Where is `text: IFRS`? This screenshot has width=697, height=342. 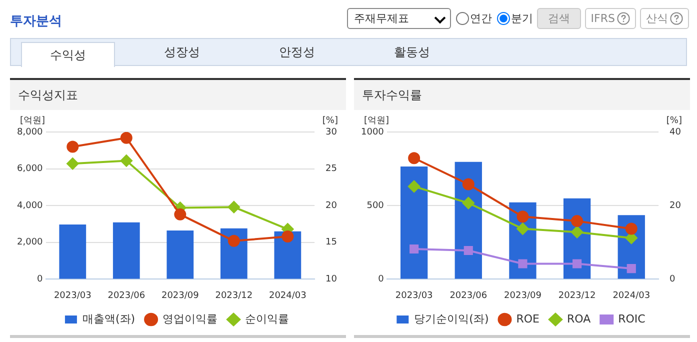 text: IFRS is located at coordinates (602, 18).